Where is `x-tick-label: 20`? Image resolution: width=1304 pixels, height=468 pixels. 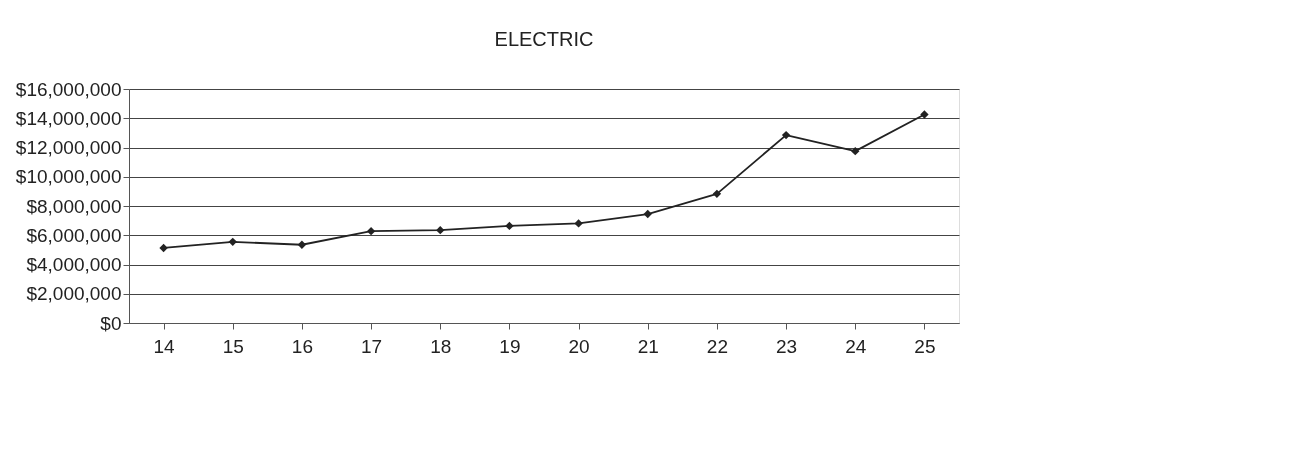 x-tick-label: 20 is located at coordinates (579, 346).